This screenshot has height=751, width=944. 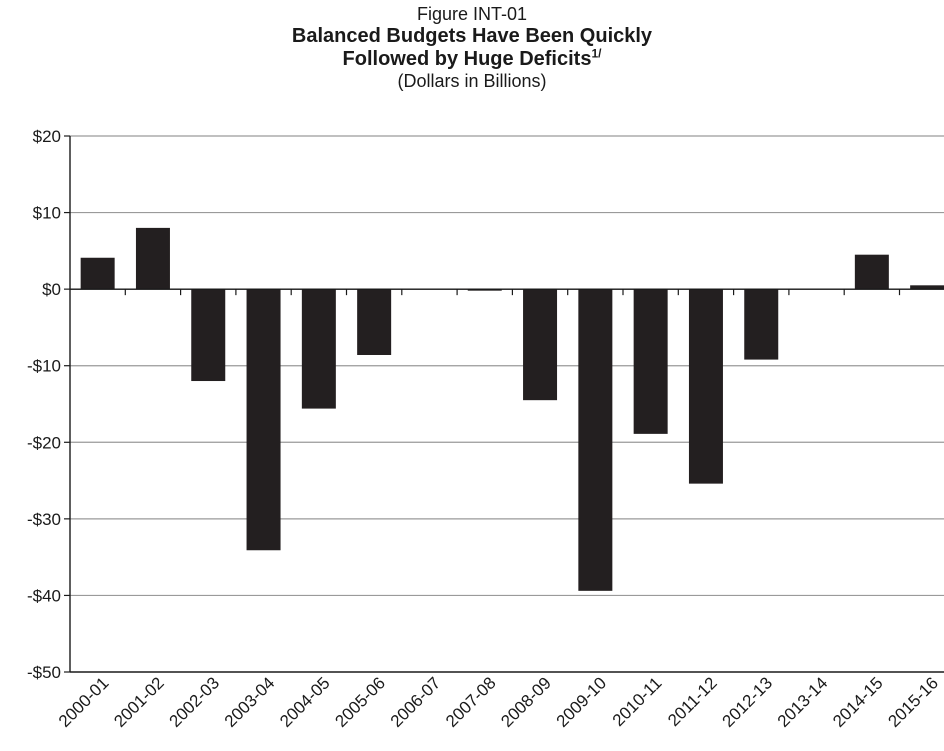 What do you see at coordinates (84, 702) in the screenshot?
I see `x-tick-label: 2000-01` at bounding box center [84, 702].